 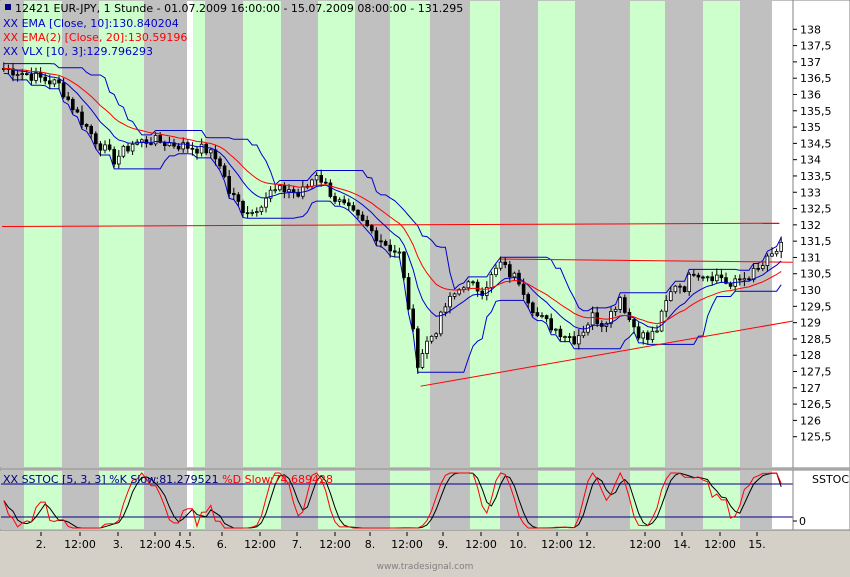 What do you see at coordinates (757, 544) in the screenshot?
I see `time-tick-label: 15.` at bounding box center [757, 544].